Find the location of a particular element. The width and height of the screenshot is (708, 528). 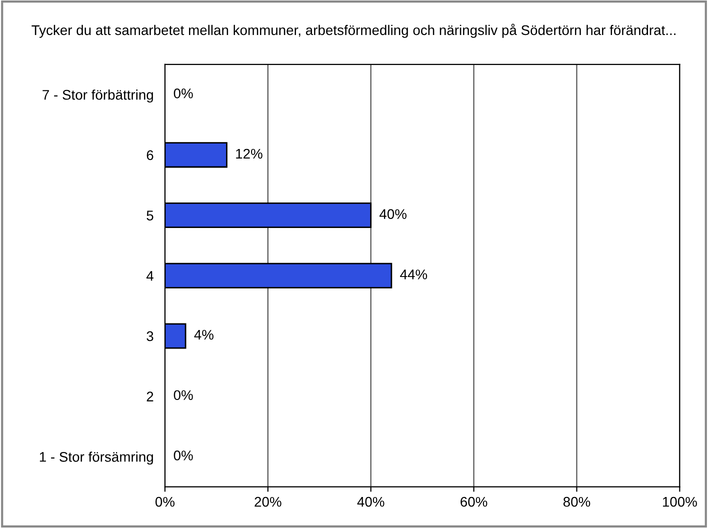

y-tick-label: 6 is located at coordinates (150, 155).